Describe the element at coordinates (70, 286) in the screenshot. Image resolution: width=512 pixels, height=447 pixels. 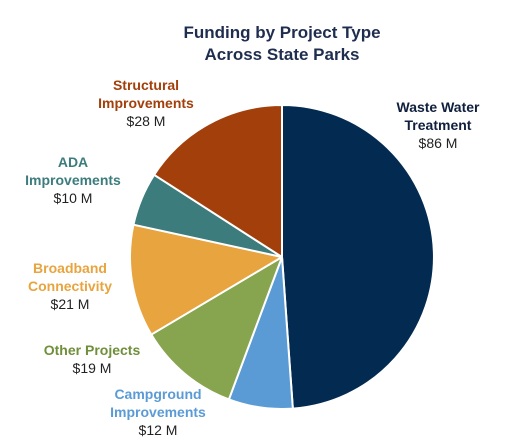
I see `slice-label-broadband-connectivity-line-2: Connectivity` at that location.